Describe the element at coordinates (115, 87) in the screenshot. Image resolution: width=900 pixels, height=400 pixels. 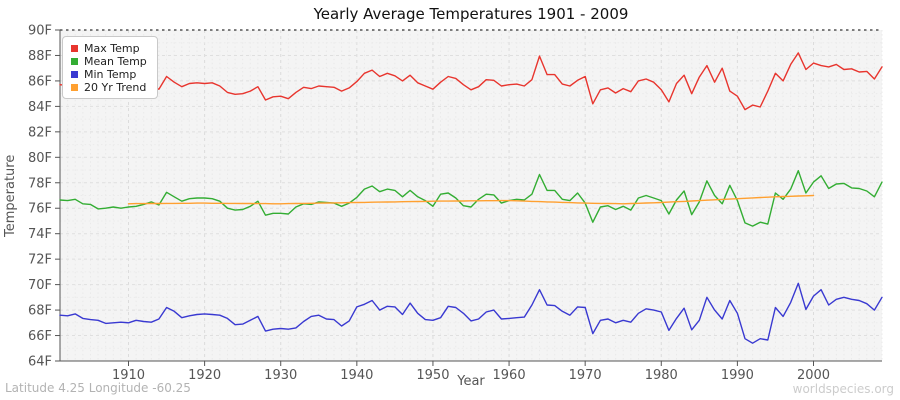
I see `legend-label-20yr-trend: 20 Yr Trend` at that location.